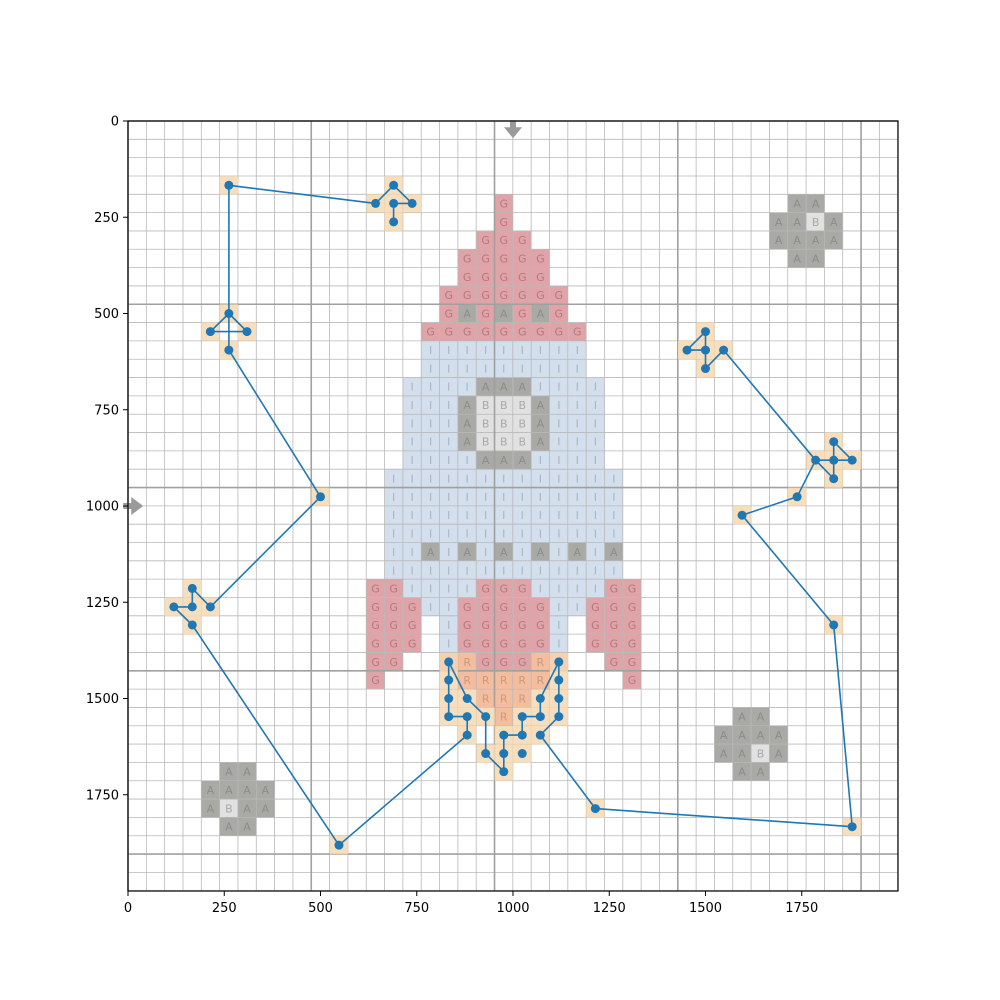 This screenshot has width=1000, height=1000. I want to click on cell-letter-B: B, so click(522, 424).